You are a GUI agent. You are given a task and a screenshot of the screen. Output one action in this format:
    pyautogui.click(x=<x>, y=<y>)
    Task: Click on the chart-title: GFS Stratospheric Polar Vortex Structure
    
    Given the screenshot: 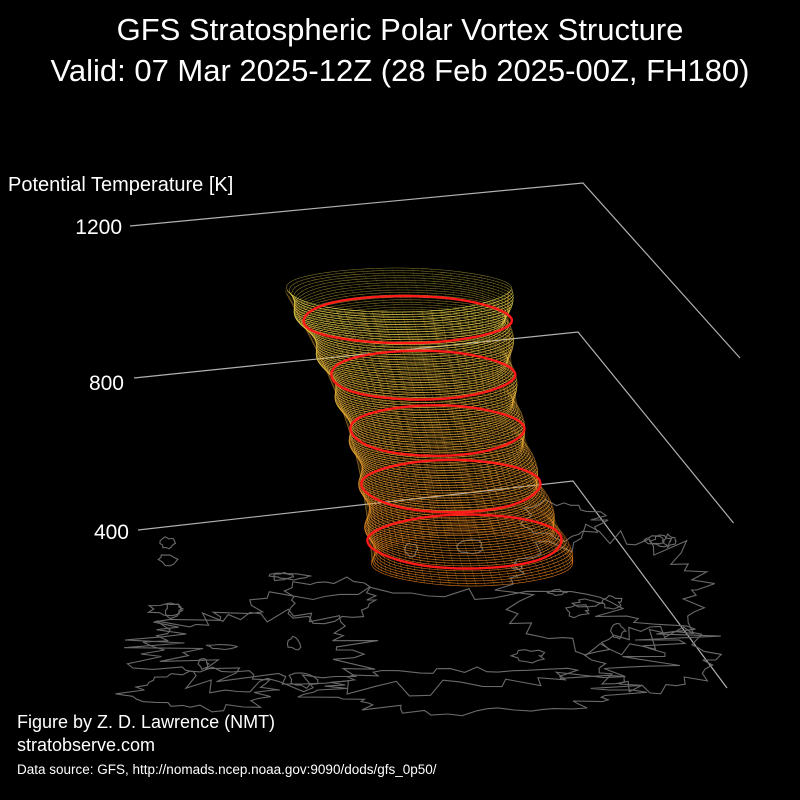 What is the action you would take?
    pyautogui.click(x=400, y=29)
    